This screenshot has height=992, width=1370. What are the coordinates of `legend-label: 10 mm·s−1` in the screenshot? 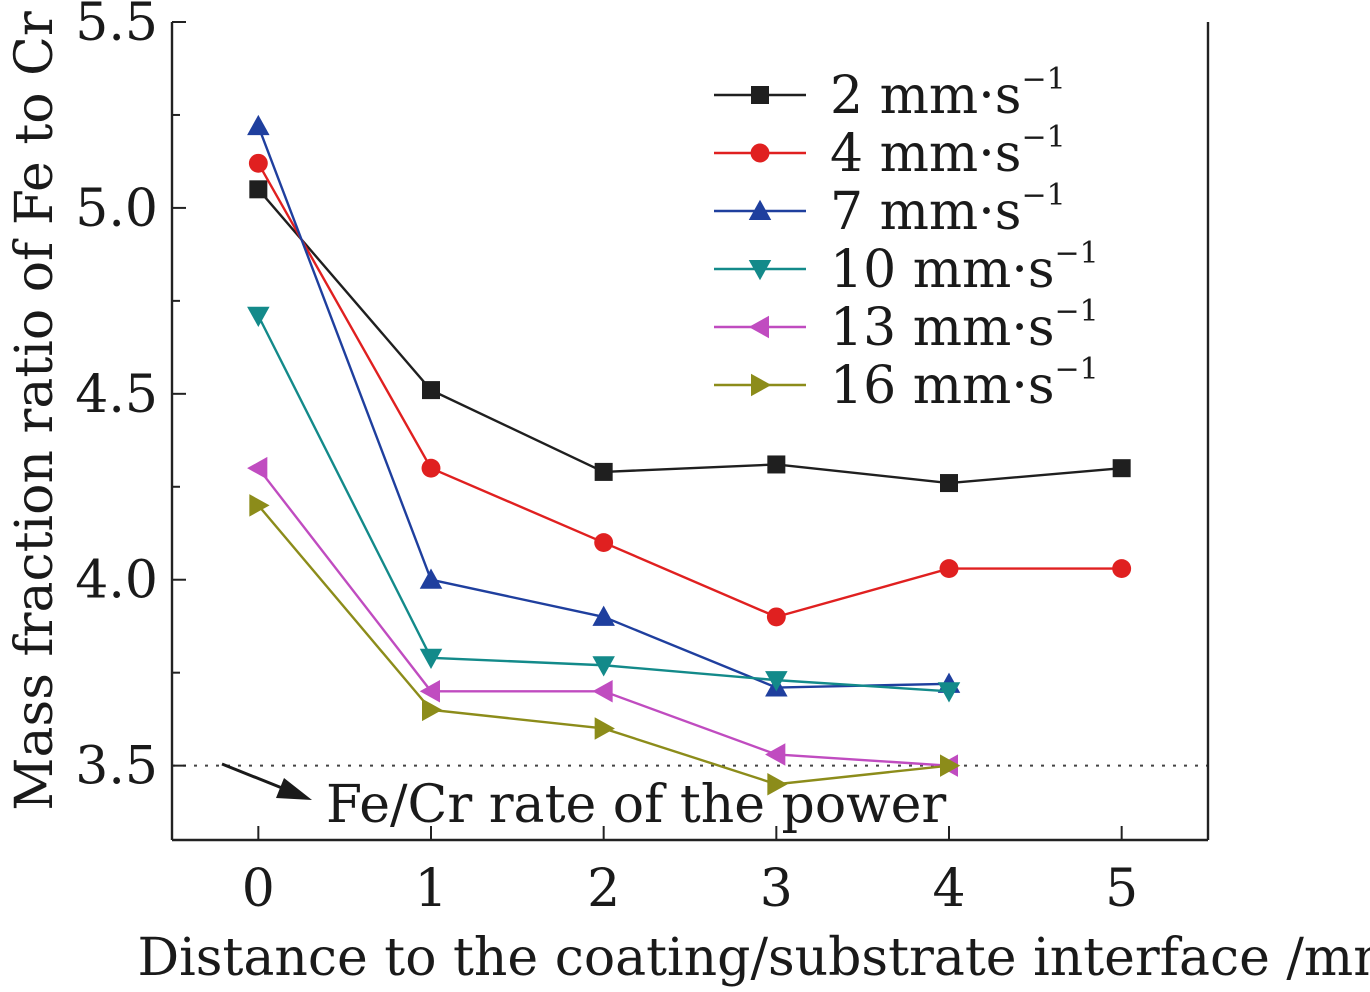 It's located at (964, 268).